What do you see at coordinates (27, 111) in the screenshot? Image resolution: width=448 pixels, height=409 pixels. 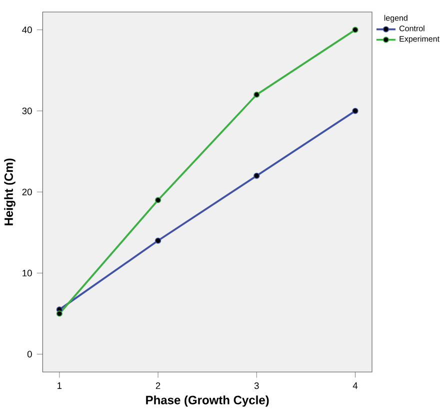 I see `y-tick-label: 30` at bounding box center [27, 111].